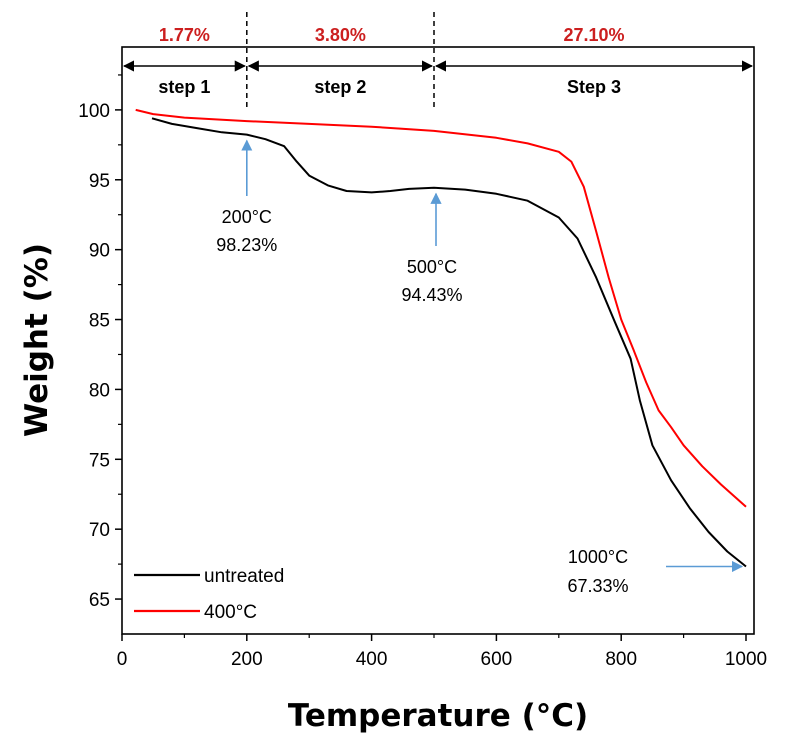  I want to click on annotation-weight-200c: 98.23%, so click(246, 245).